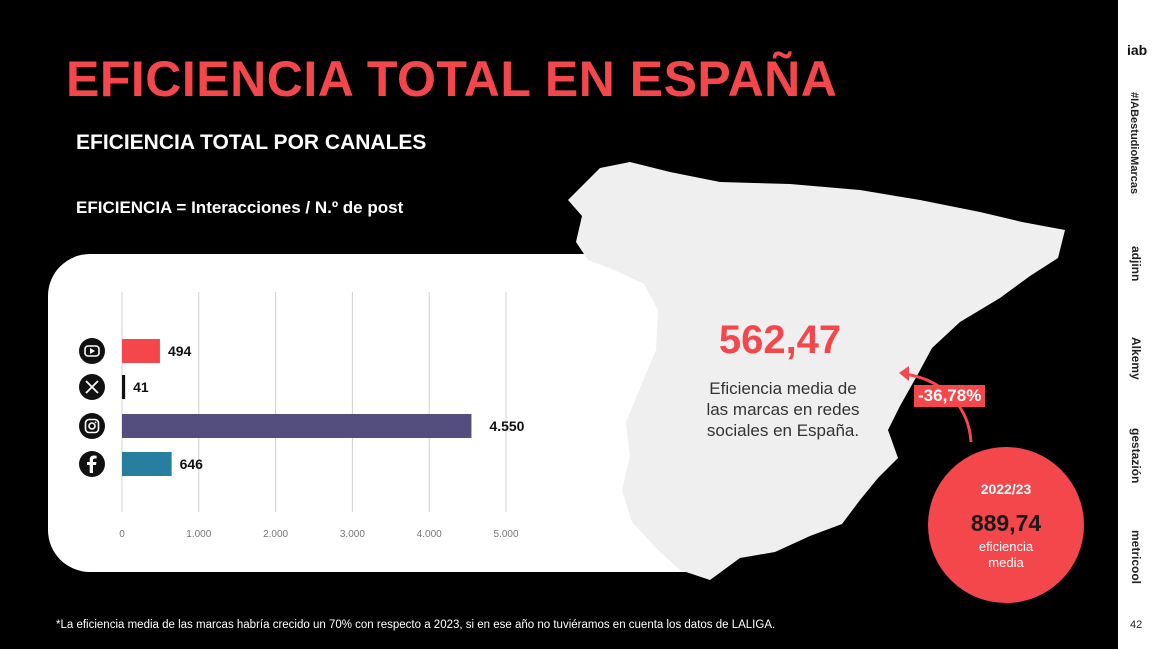 Image resolution: width=1155 pixels, height=649 pixels. What do you see at coordinates (780, 340) in the screenshot?
I see `current-efficiency-value: 562,47` at bounding box center [780, 340].